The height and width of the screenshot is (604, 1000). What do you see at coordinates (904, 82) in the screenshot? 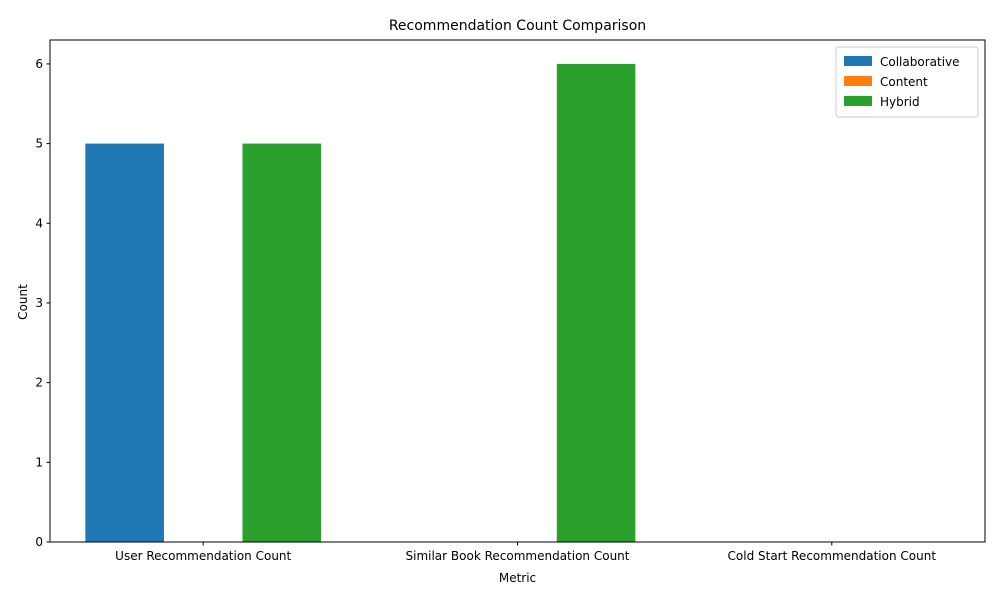
I see `legend-label-content: Content` at bounding box center [904, 82].